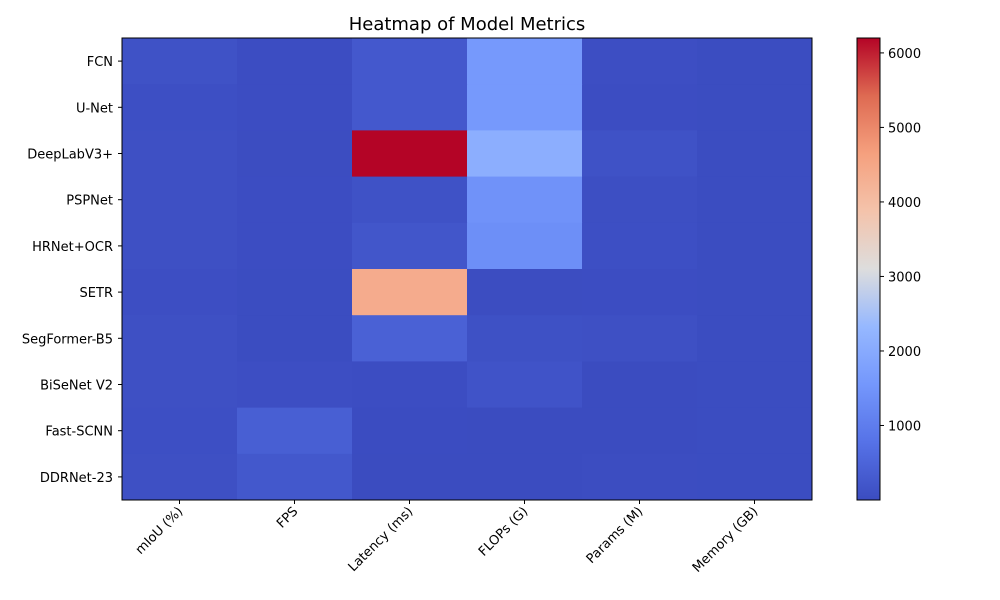 This screenshot has height=600, width=1000. What do you see at coordinates (868, 269) in the screenshot?
I see `colorbar` at bounding box center [868, 269].